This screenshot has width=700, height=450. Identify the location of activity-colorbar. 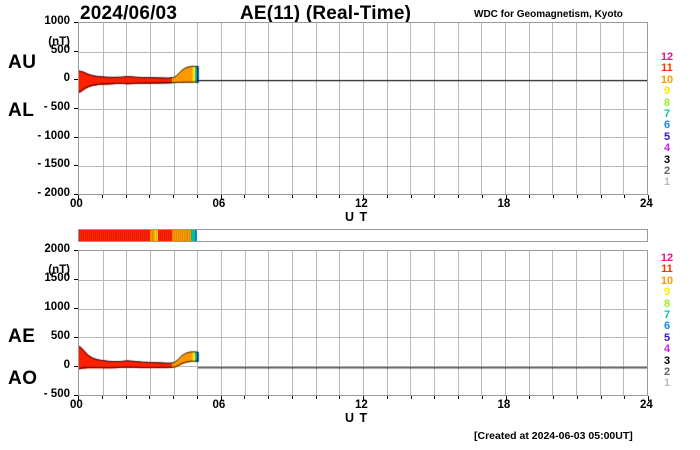
(363, 235).